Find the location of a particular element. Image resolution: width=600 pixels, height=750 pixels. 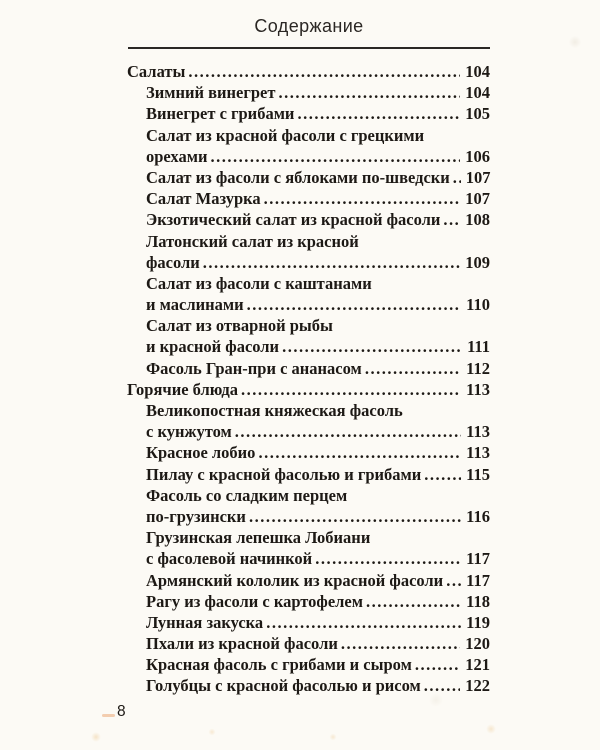

toc-entry-row: орехами 106 is located at coordinates (308, 156).